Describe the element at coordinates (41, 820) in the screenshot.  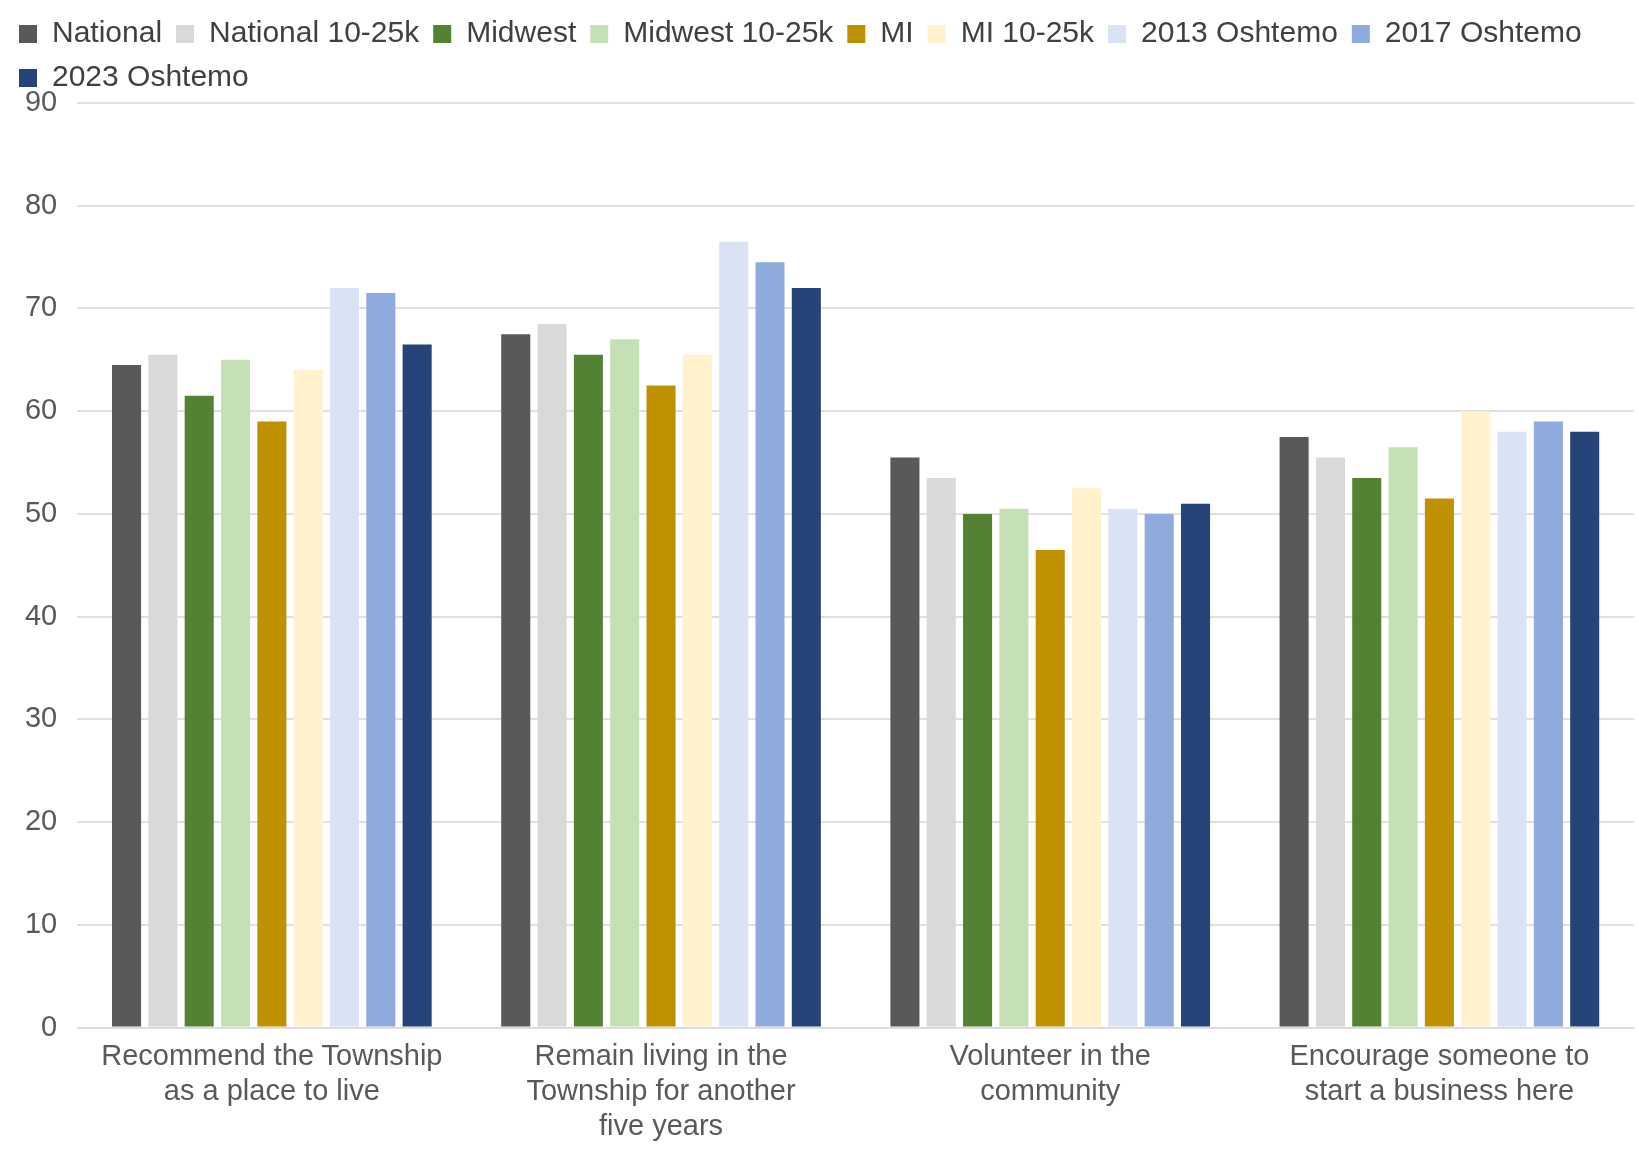
I see `y-tick-label: 20` at that location.